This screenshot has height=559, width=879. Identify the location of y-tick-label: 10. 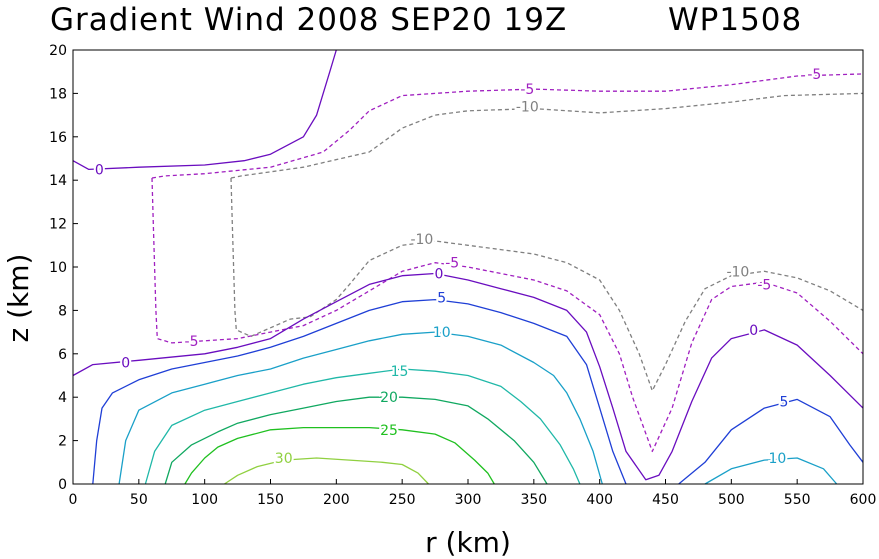
(58, 268).